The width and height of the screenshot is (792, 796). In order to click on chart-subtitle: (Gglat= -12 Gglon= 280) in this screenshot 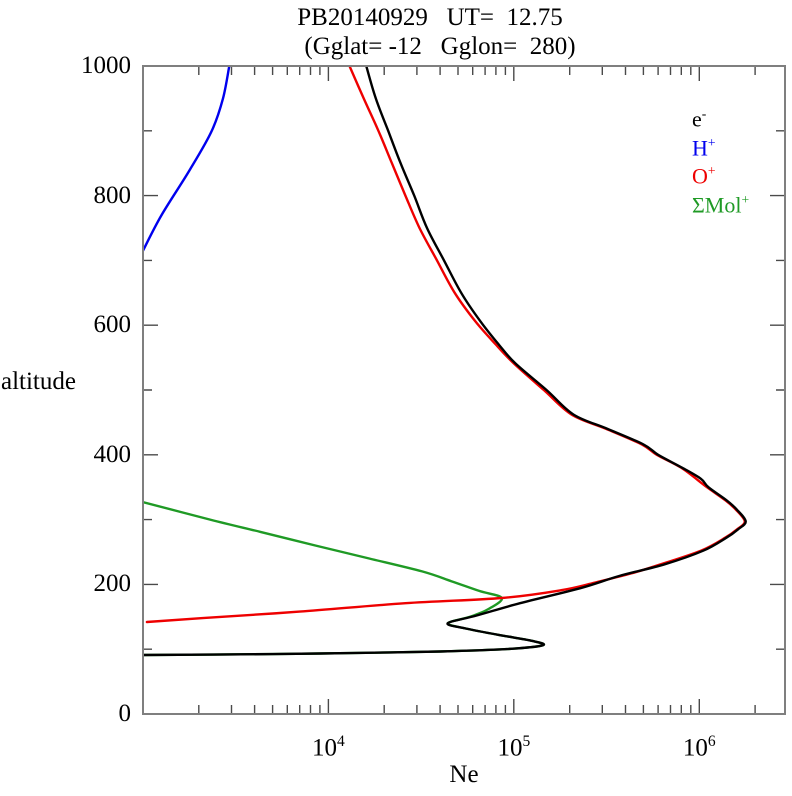, I will do `click(440, 46)`.